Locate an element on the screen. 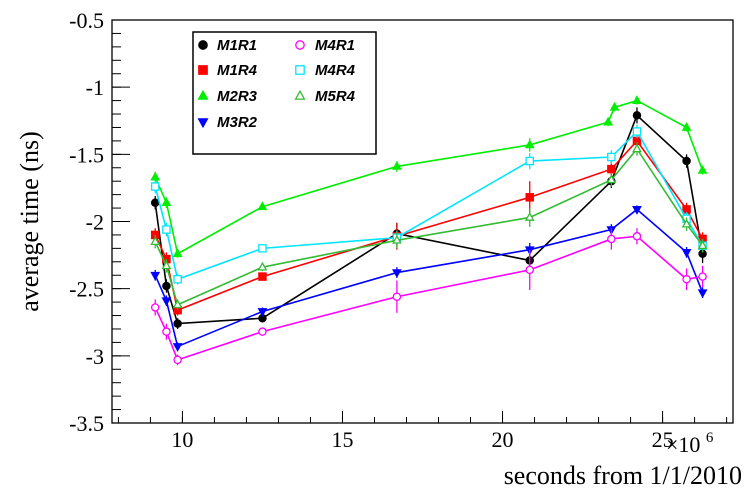 Image resolution: width=746 pixels, height=491 pixels. x-axis-multiplier-exponent: 6 is located at coordinates (710, 438).